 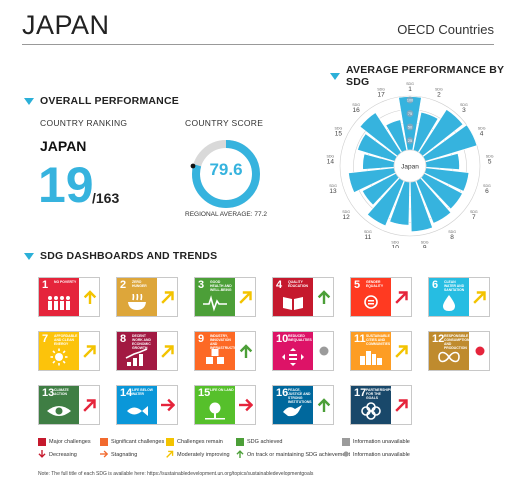 I want to click on regional-average: REGIONAL AVERAGE: 77.2, so click(x=226, y=214).